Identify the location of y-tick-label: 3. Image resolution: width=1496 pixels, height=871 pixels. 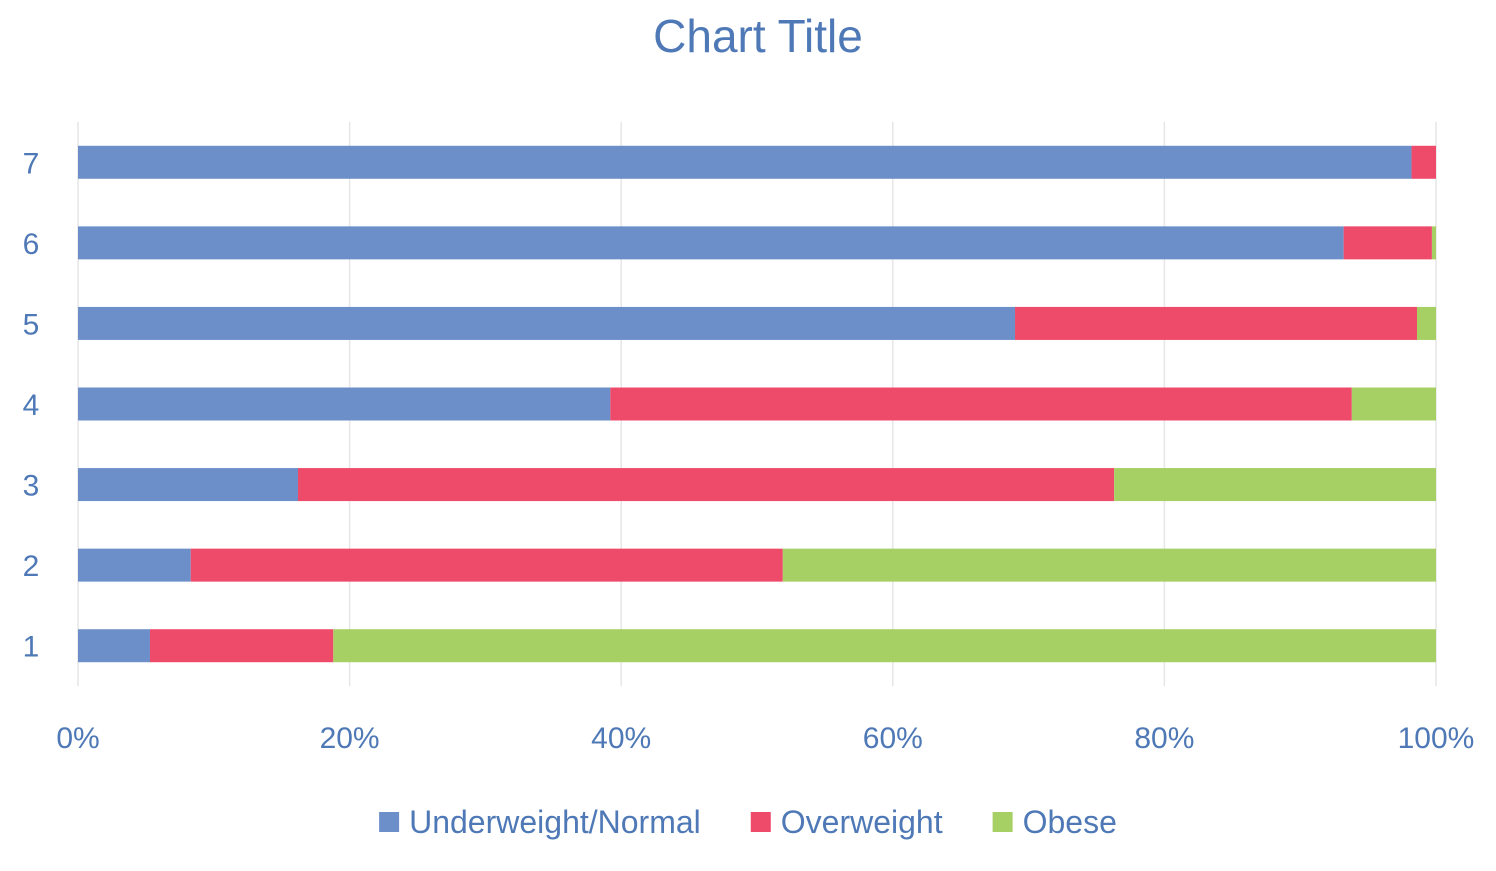
(31, 486).